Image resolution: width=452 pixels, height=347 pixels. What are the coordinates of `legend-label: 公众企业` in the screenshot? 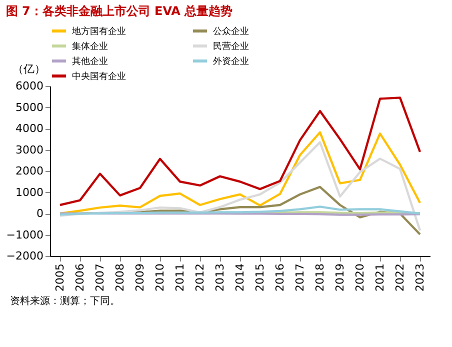 It's located at (231, 31).